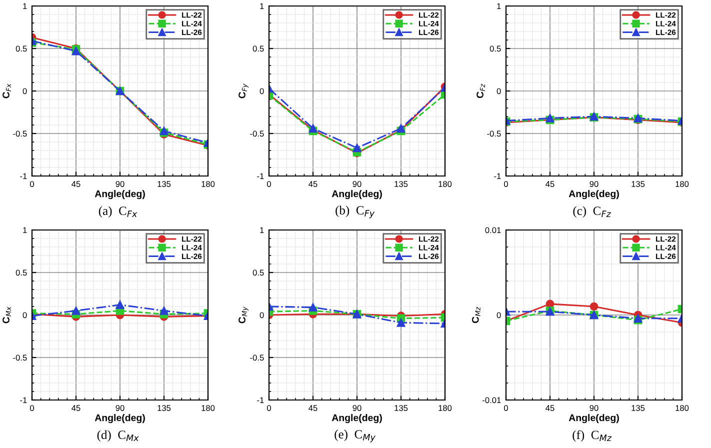 This screenshot has height=448, width=711. I want to click on y-axis-title: C$_{Fx}$, so click(6, 91).